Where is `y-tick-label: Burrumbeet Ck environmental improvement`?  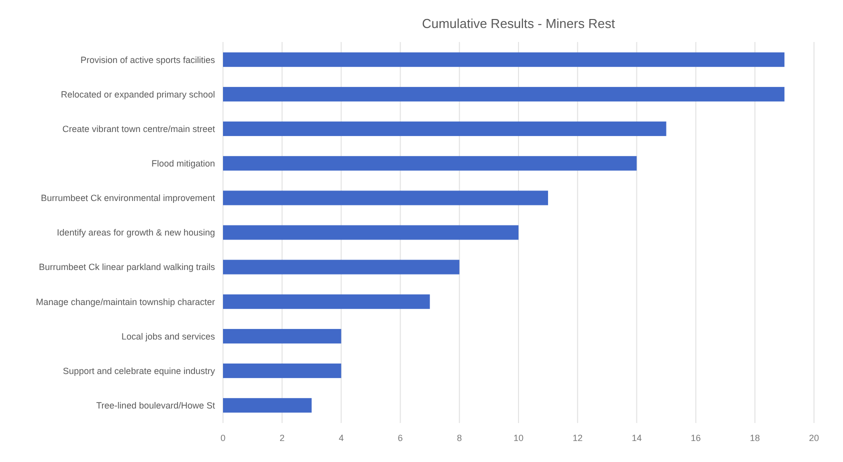
y-tick-label: Burrumbeet Ck environmental improvement is located at coordinates (128, 198).